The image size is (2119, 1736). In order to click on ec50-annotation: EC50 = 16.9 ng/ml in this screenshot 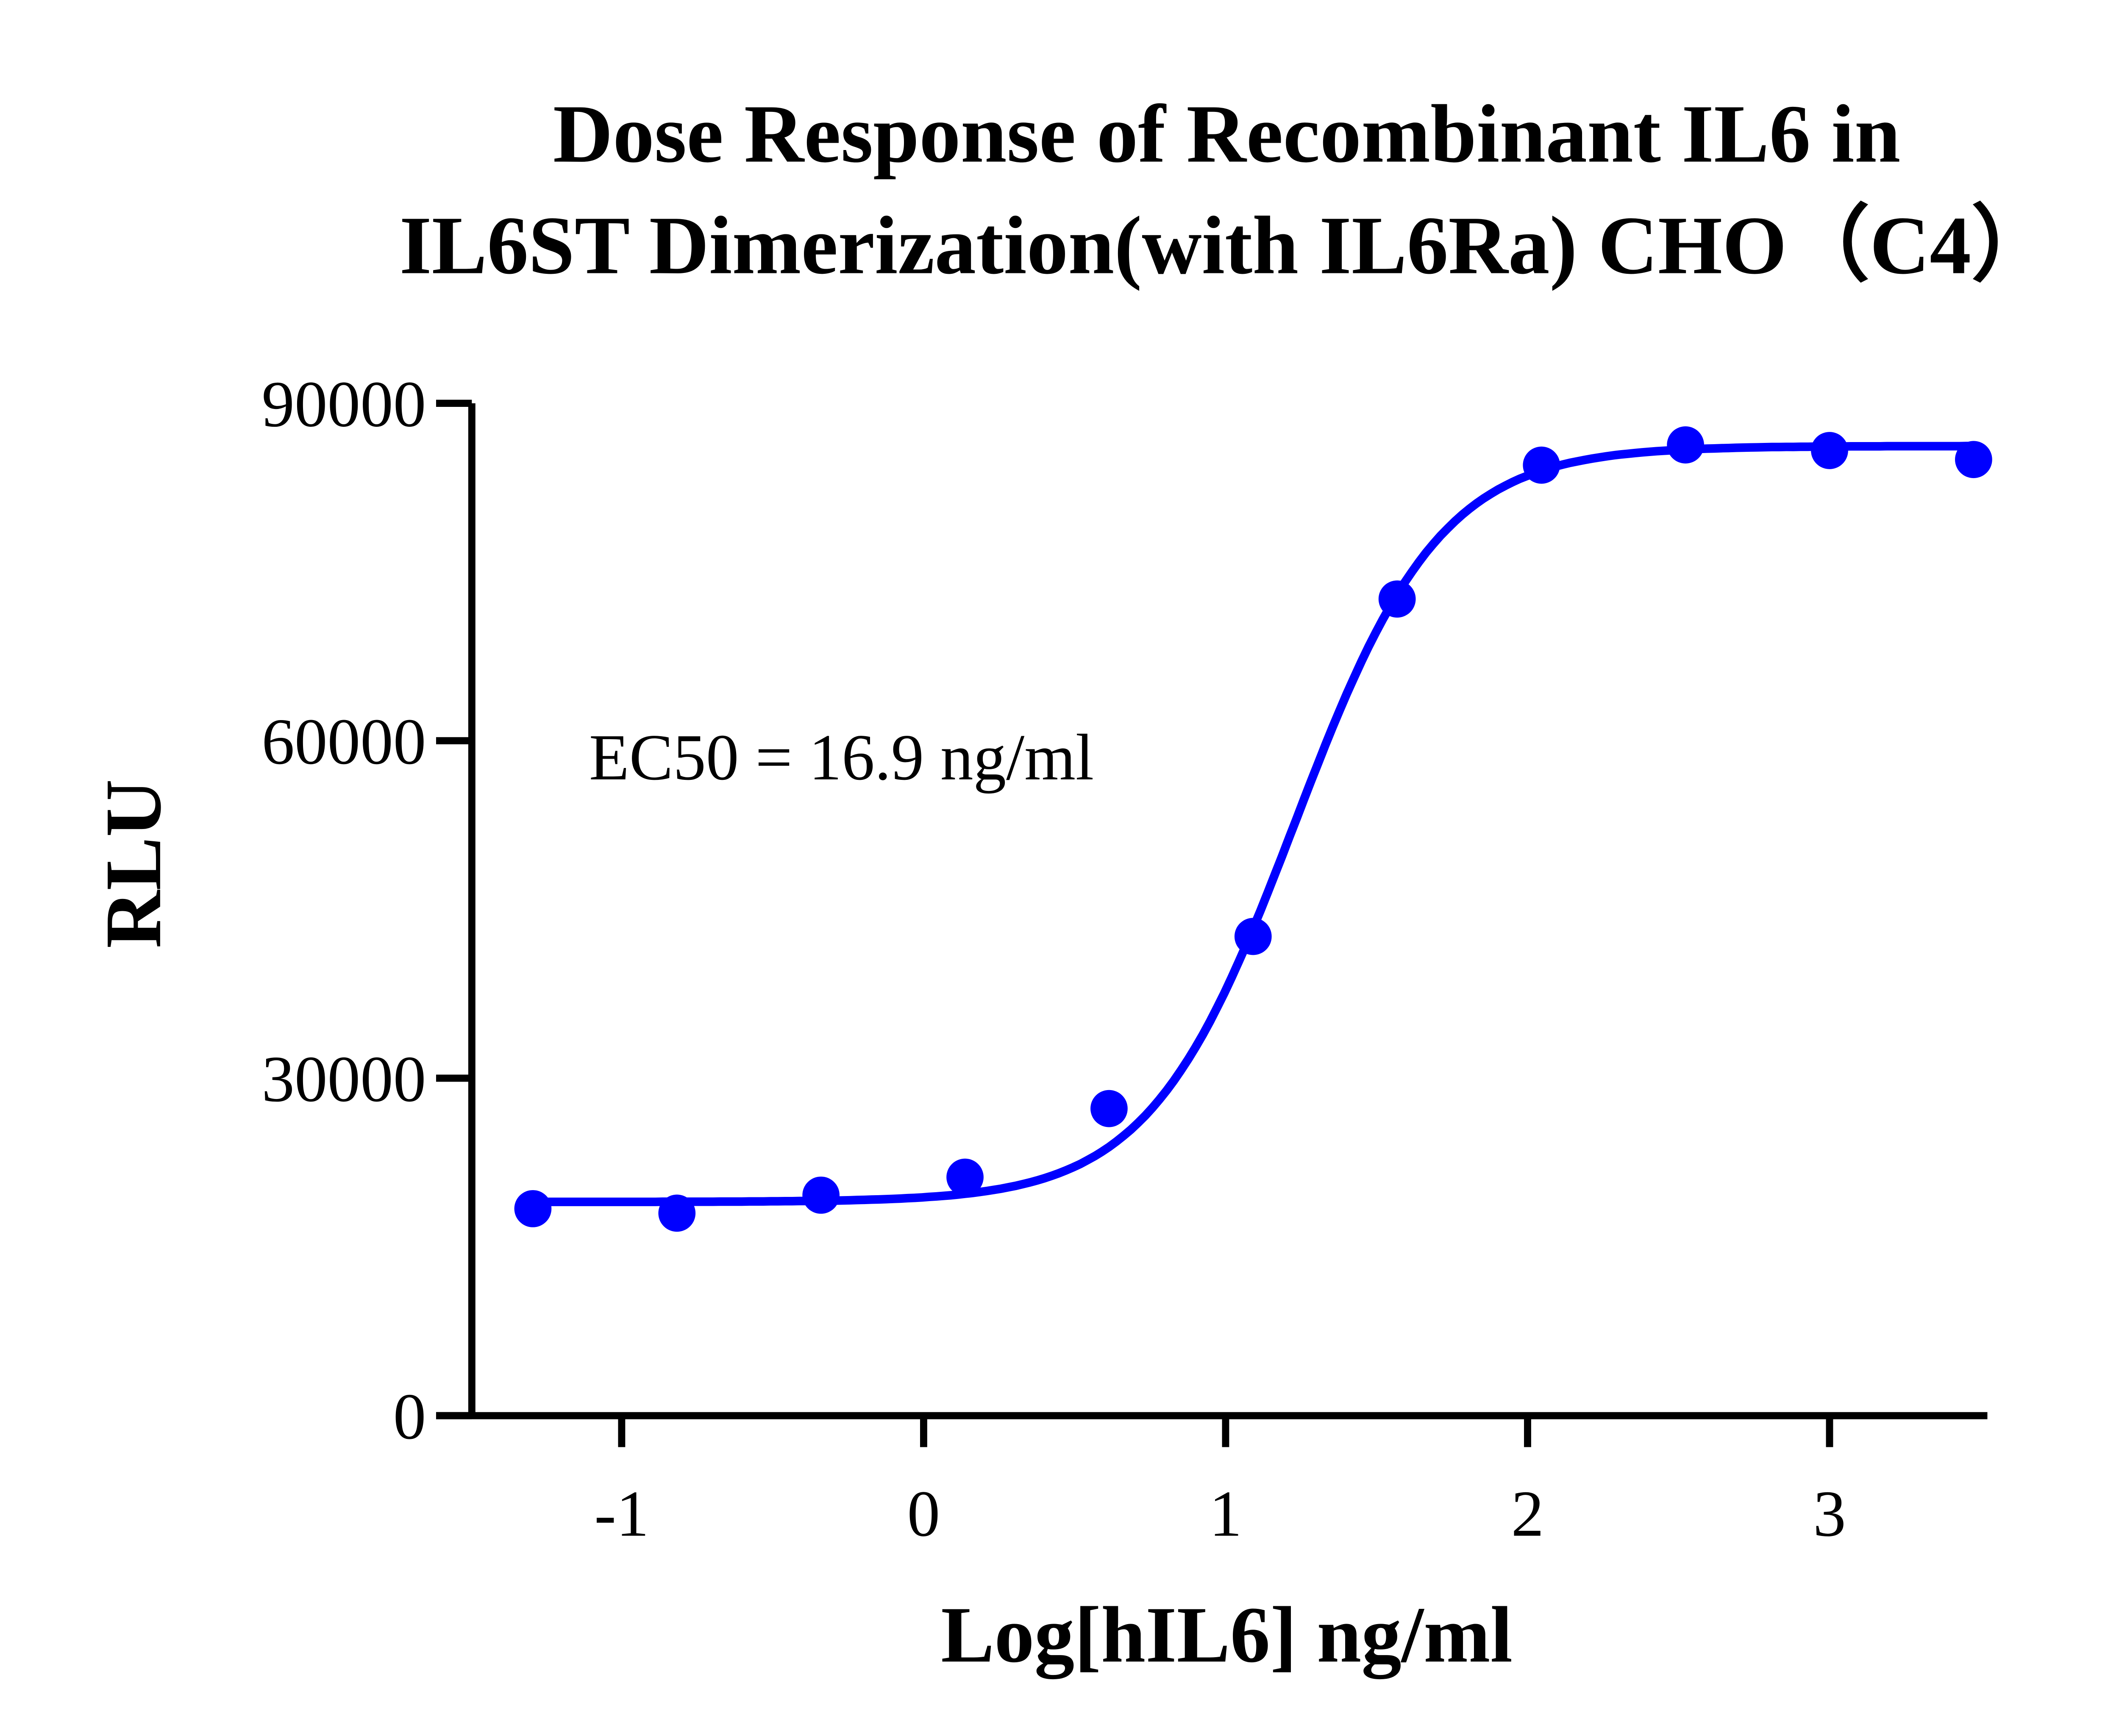, I will do `click(842, 757)`.